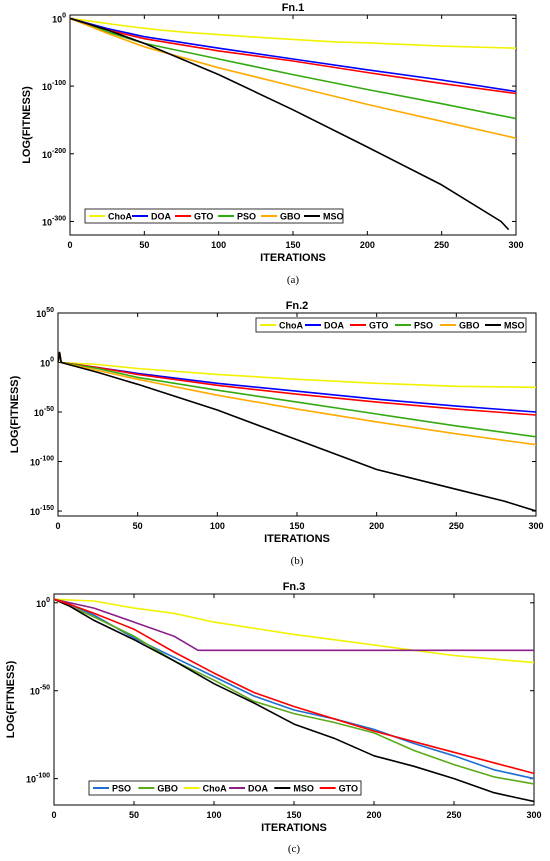 This screenshot has height=861, width=550. What do you see at coordinates (294, 849) in the screenshot?
I see `figure-caption: (c)` at bounding box center [294, 849].